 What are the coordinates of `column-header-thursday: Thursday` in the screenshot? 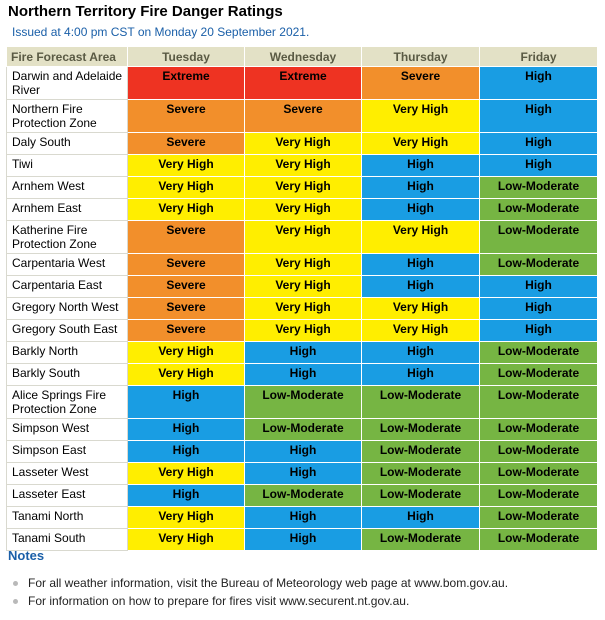 It's located at (420, 56).